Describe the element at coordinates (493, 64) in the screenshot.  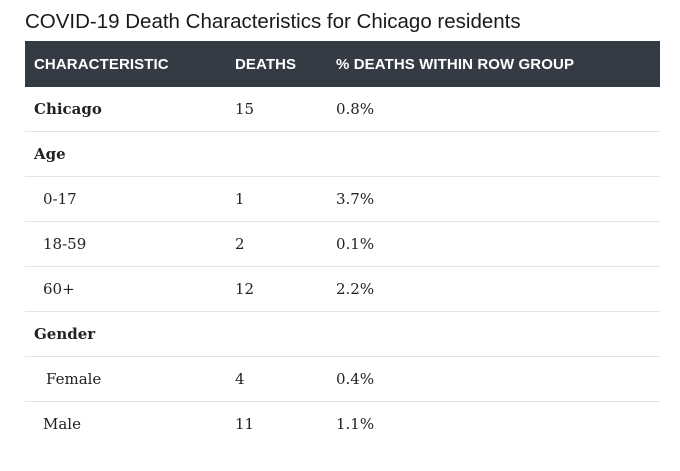
I see `header-pct-deaths: % DEATHS WITHIN ROW GROUP` at that location.